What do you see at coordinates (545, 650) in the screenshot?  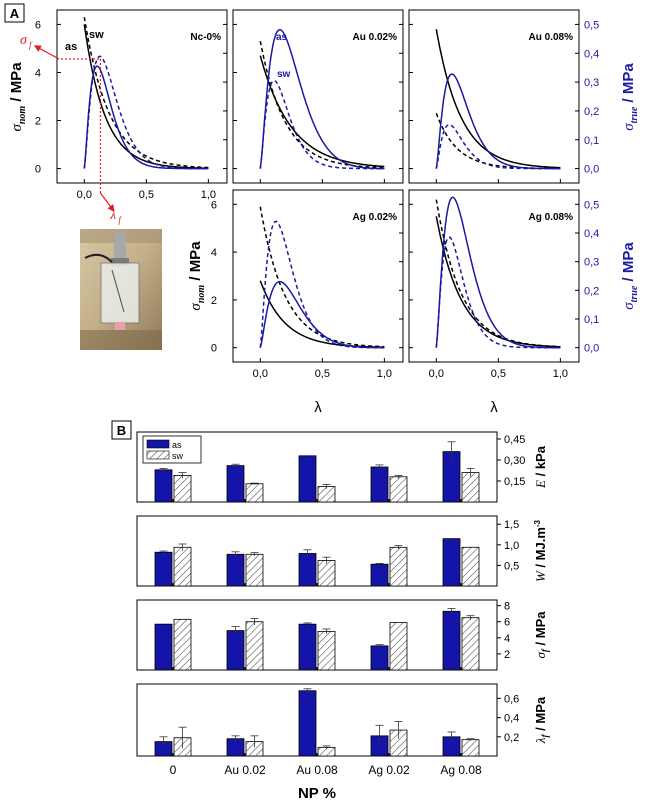 I see `bar-y-label-sub: f` at bounding box center [545, 650].